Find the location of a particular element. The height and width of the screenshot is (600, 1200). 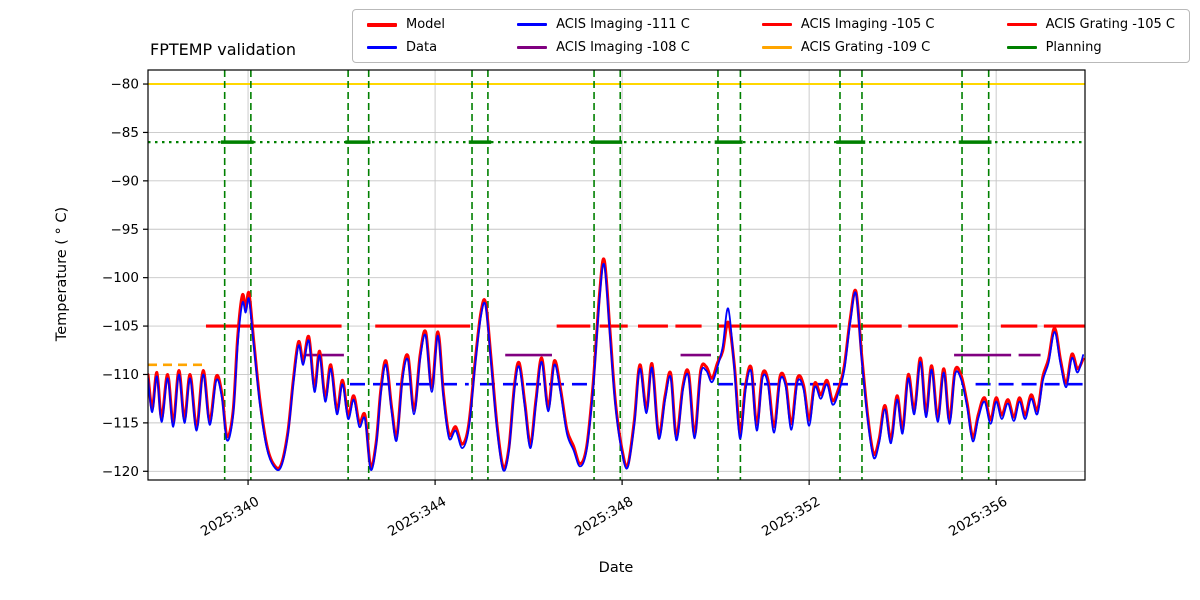

x-tick-label: 2025:352 is located at coordinates (791, 517).